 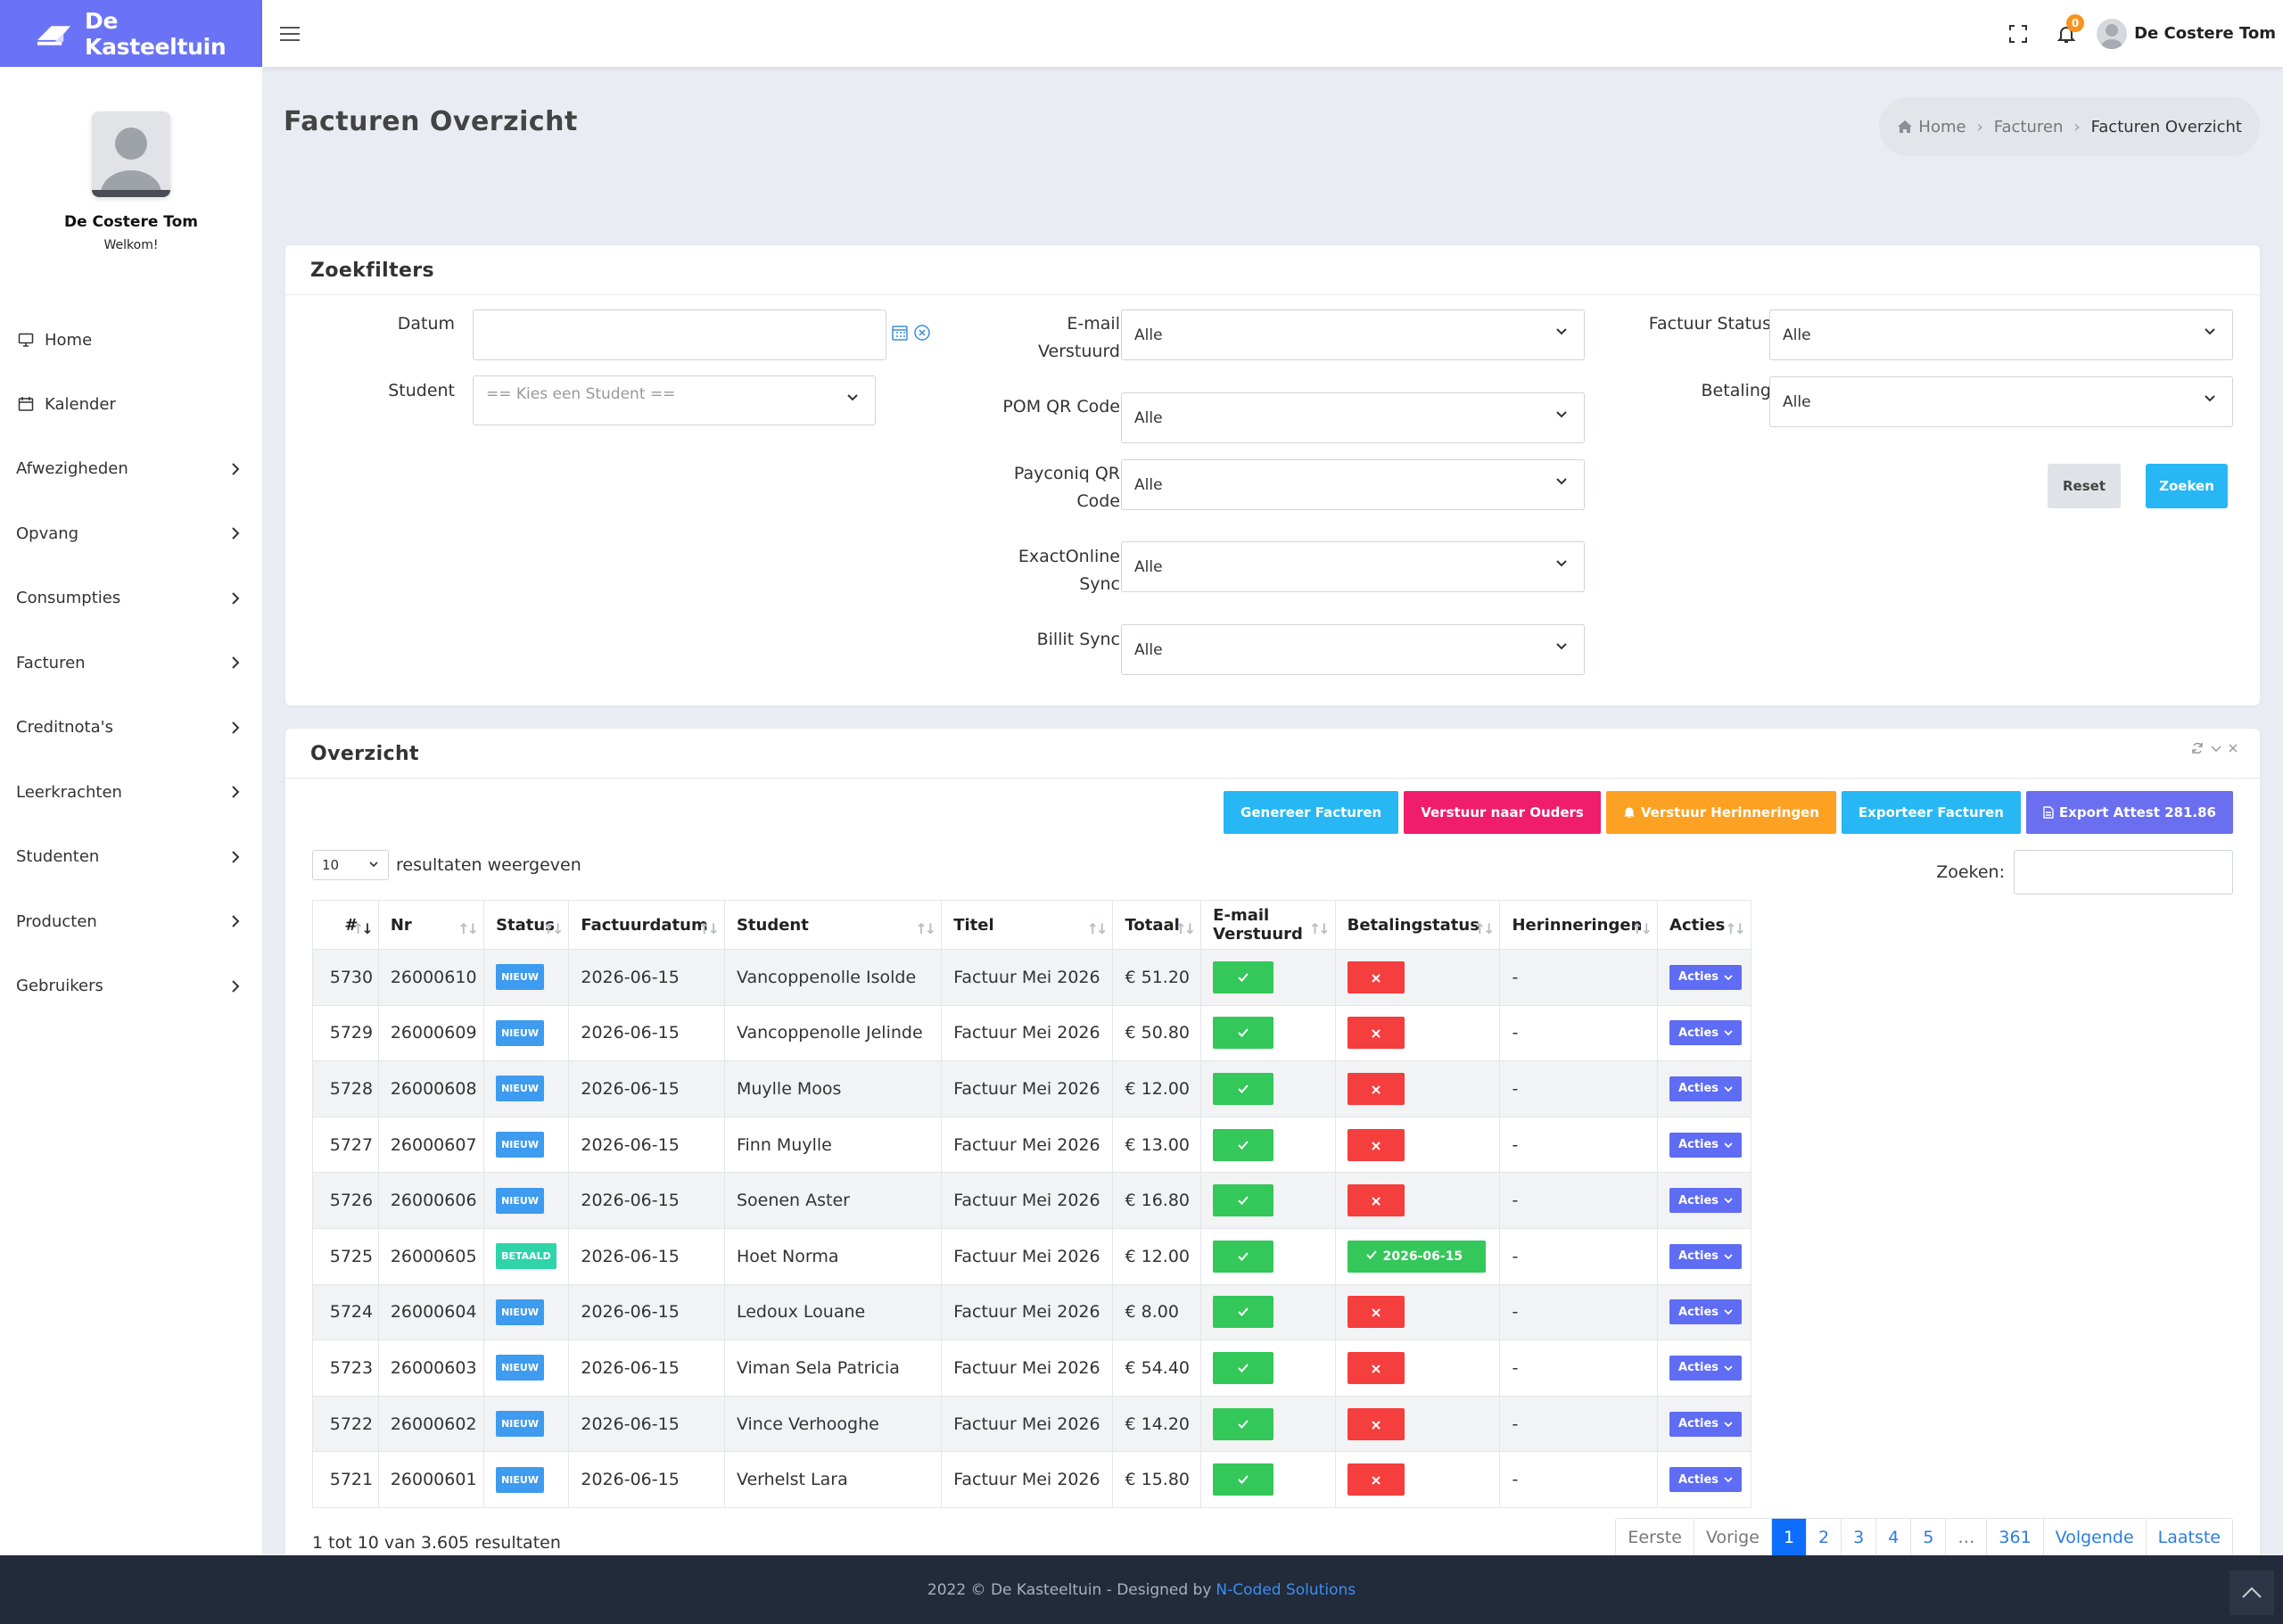 I want to click on search-button: Zoeken, so click(x=2187, y=486).